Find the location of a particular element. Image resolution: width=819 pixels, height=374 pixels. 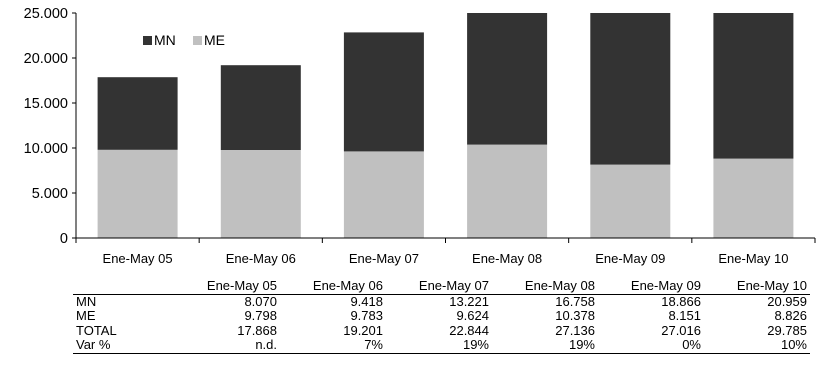

table-header-cell is located at coordinates (123, 287).